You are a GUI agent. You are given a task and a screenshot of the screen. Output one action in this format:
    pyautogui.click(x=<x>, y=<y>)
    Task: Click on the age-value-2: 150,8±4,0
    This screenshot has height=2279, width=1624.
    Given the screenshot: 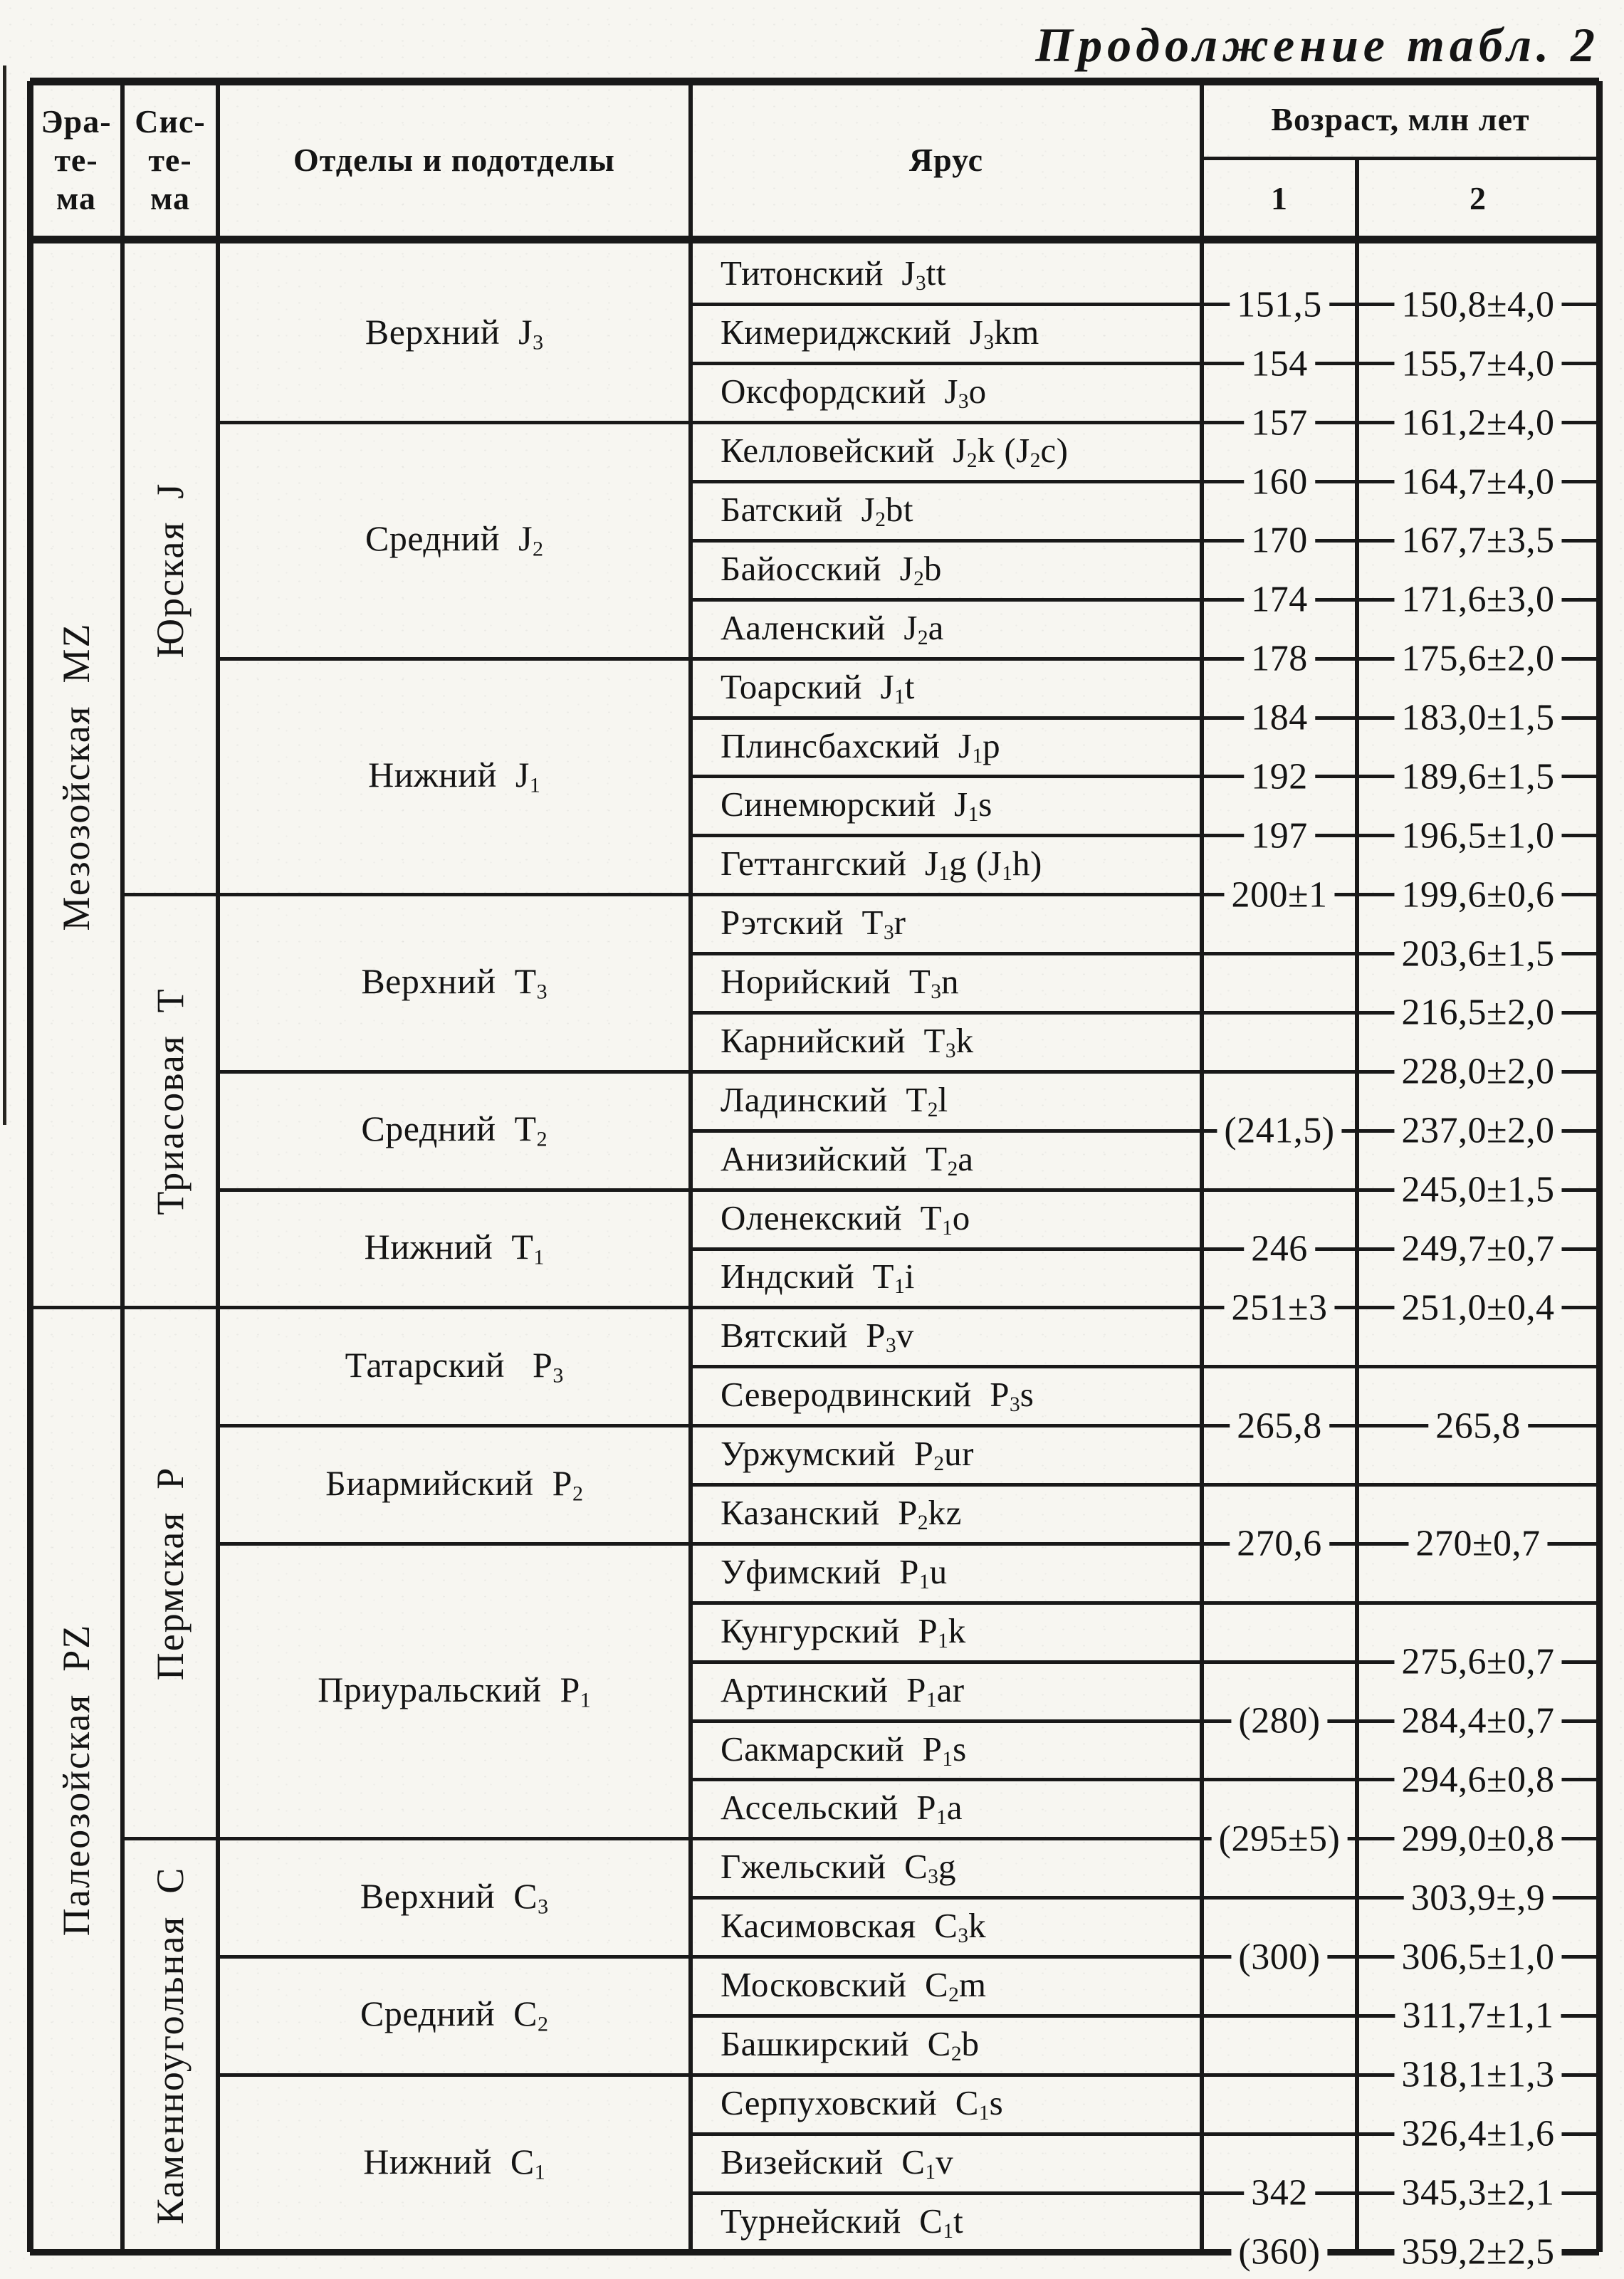 What is the action you would take?
    pyautogui.click(x=1478, y=305)
    